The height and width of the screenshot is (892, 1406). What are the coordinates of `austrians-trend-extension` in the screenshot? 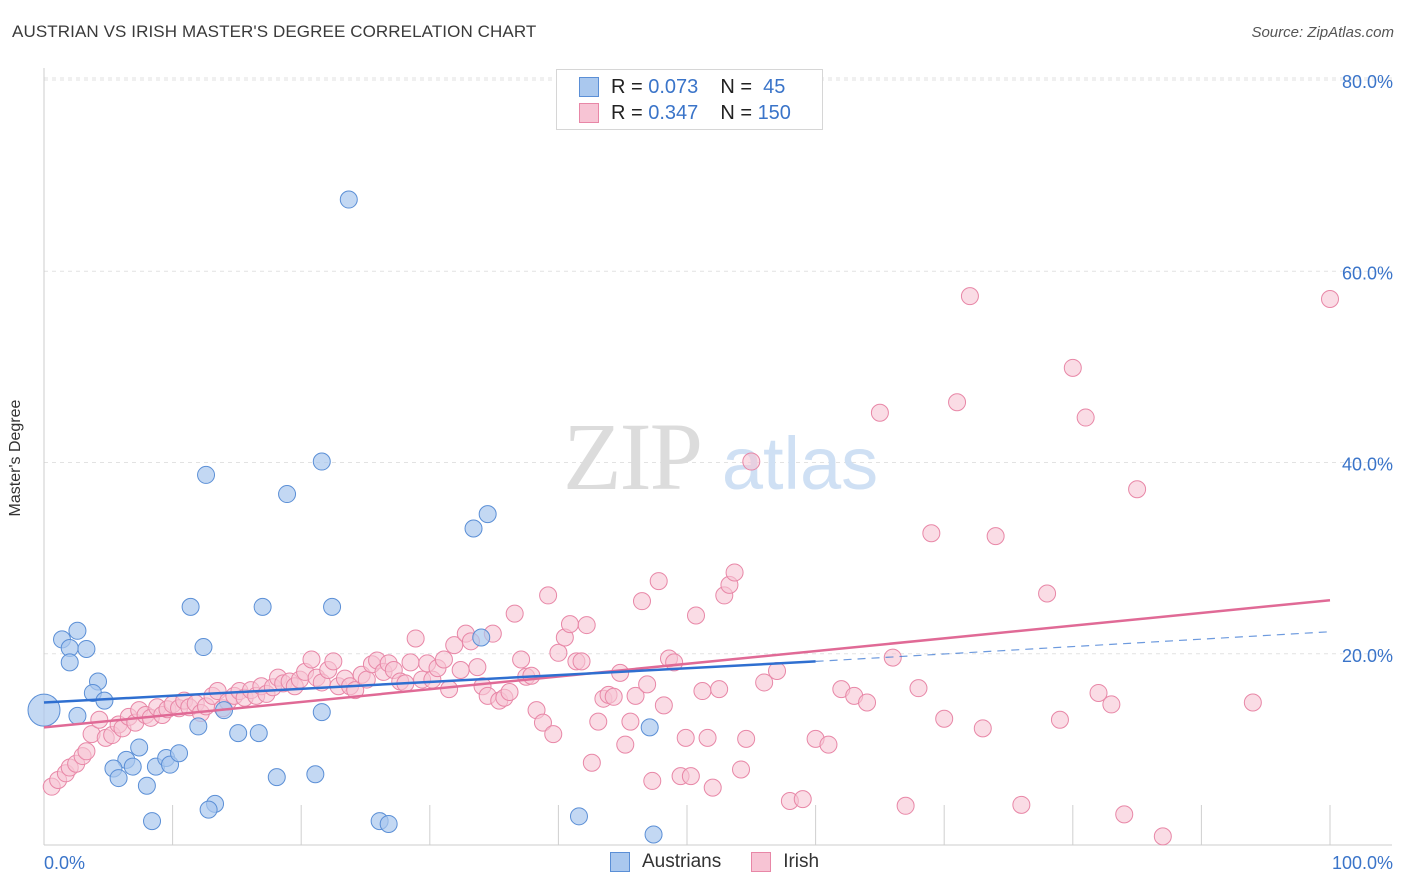 It's located at (1073, 646).